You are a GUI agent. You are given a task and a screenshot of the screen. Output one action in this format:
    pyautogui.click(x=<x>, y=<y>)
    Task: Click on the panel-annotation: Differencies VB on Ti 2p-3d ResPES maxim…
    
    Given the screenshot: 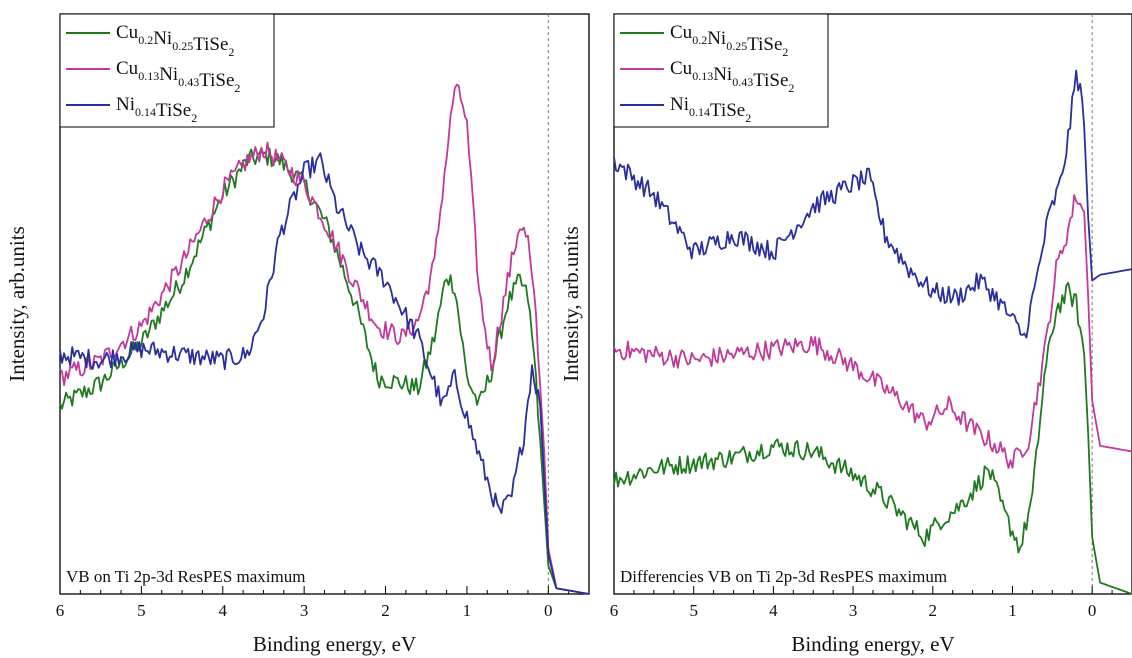 What is the action you would take?
    pyautogui.click(x=783, y=576)
    